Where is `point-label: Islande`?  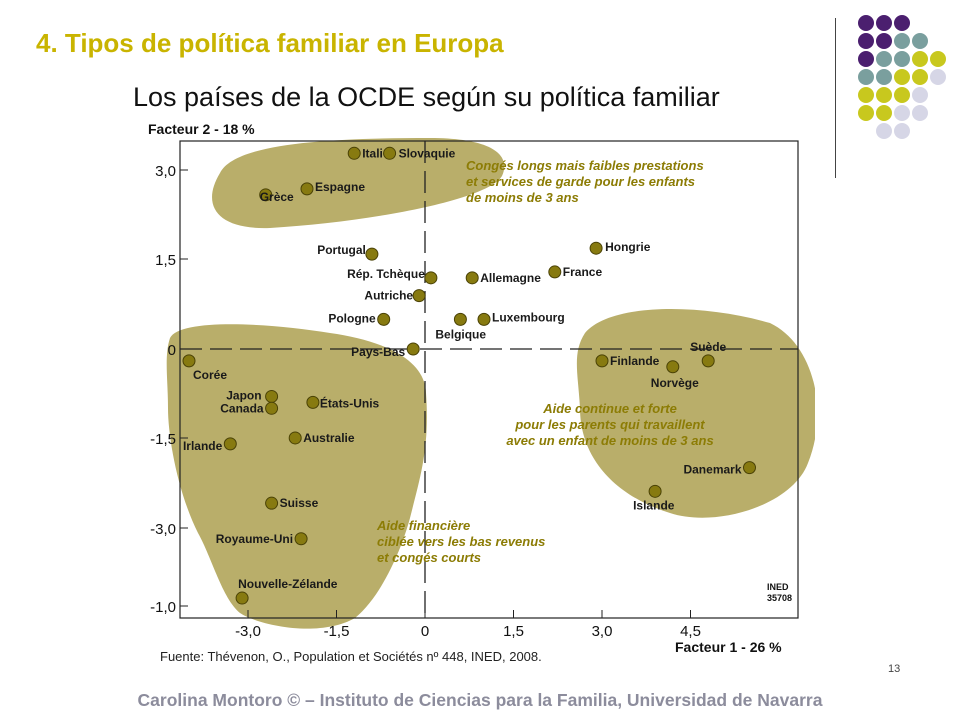
point-label: Islande is located at coordinates (654, 505).